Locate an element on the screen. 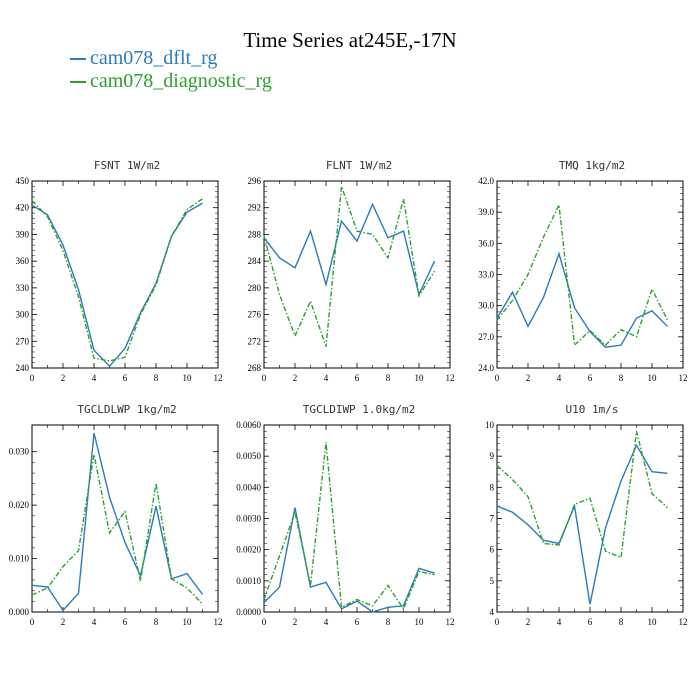  y-tick-label: 0.0000 is located at coordinates (248, 612).